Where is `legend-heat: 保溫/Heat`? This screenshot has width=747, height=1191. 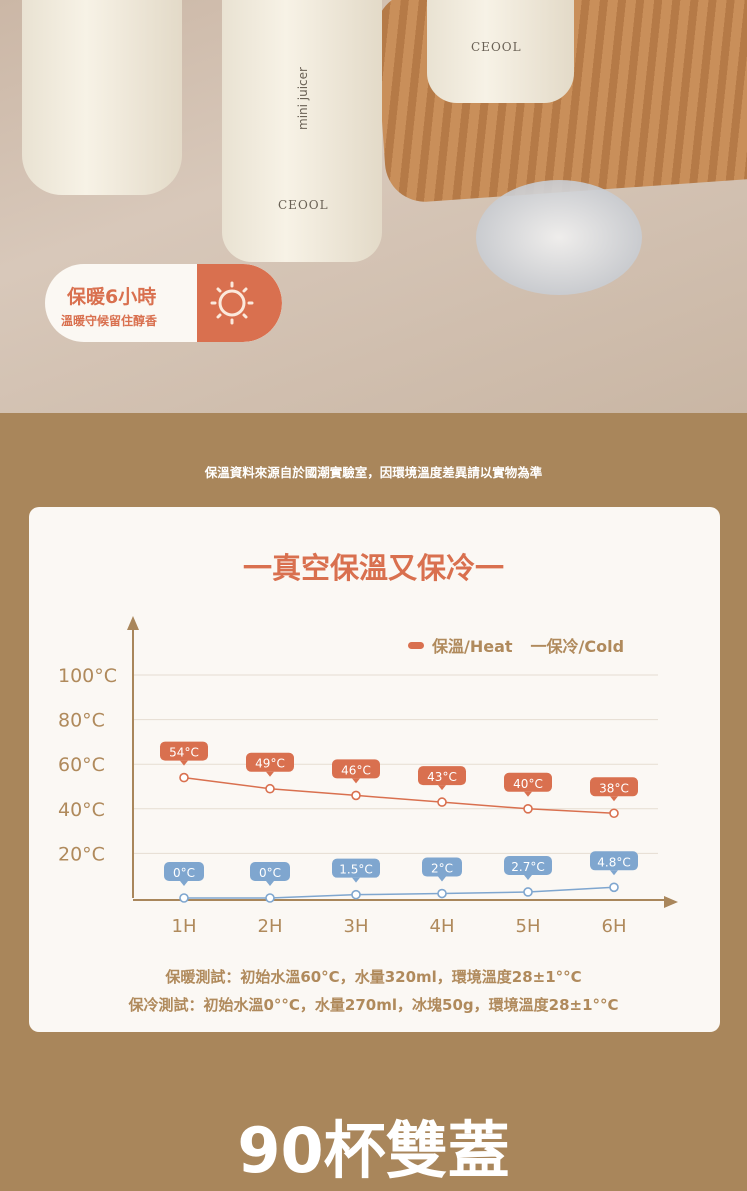 legend-heat: 保溫/Heat is located at coordinates (472, 646).